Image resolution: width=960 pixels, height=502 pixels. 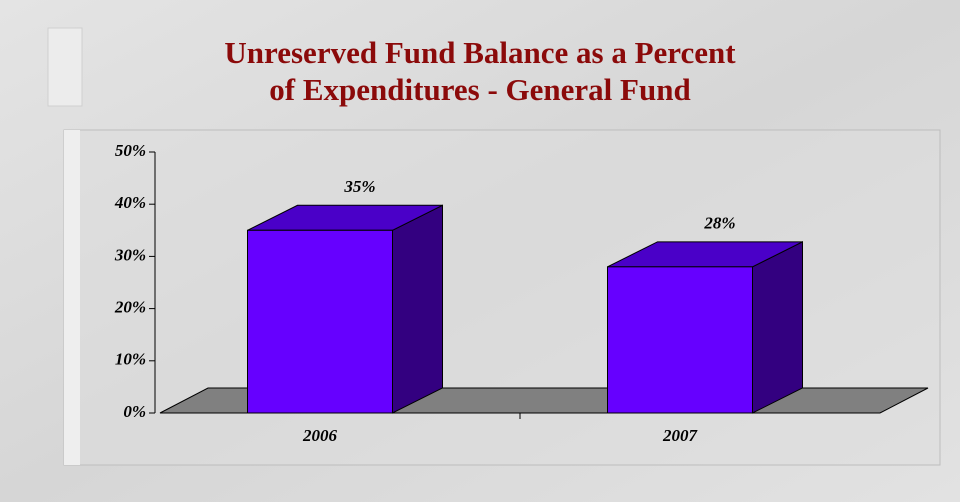 What do you see at coordinates (72, 297) in the screenshot?
I see `plot-edge` at bounding box center [72, 297].